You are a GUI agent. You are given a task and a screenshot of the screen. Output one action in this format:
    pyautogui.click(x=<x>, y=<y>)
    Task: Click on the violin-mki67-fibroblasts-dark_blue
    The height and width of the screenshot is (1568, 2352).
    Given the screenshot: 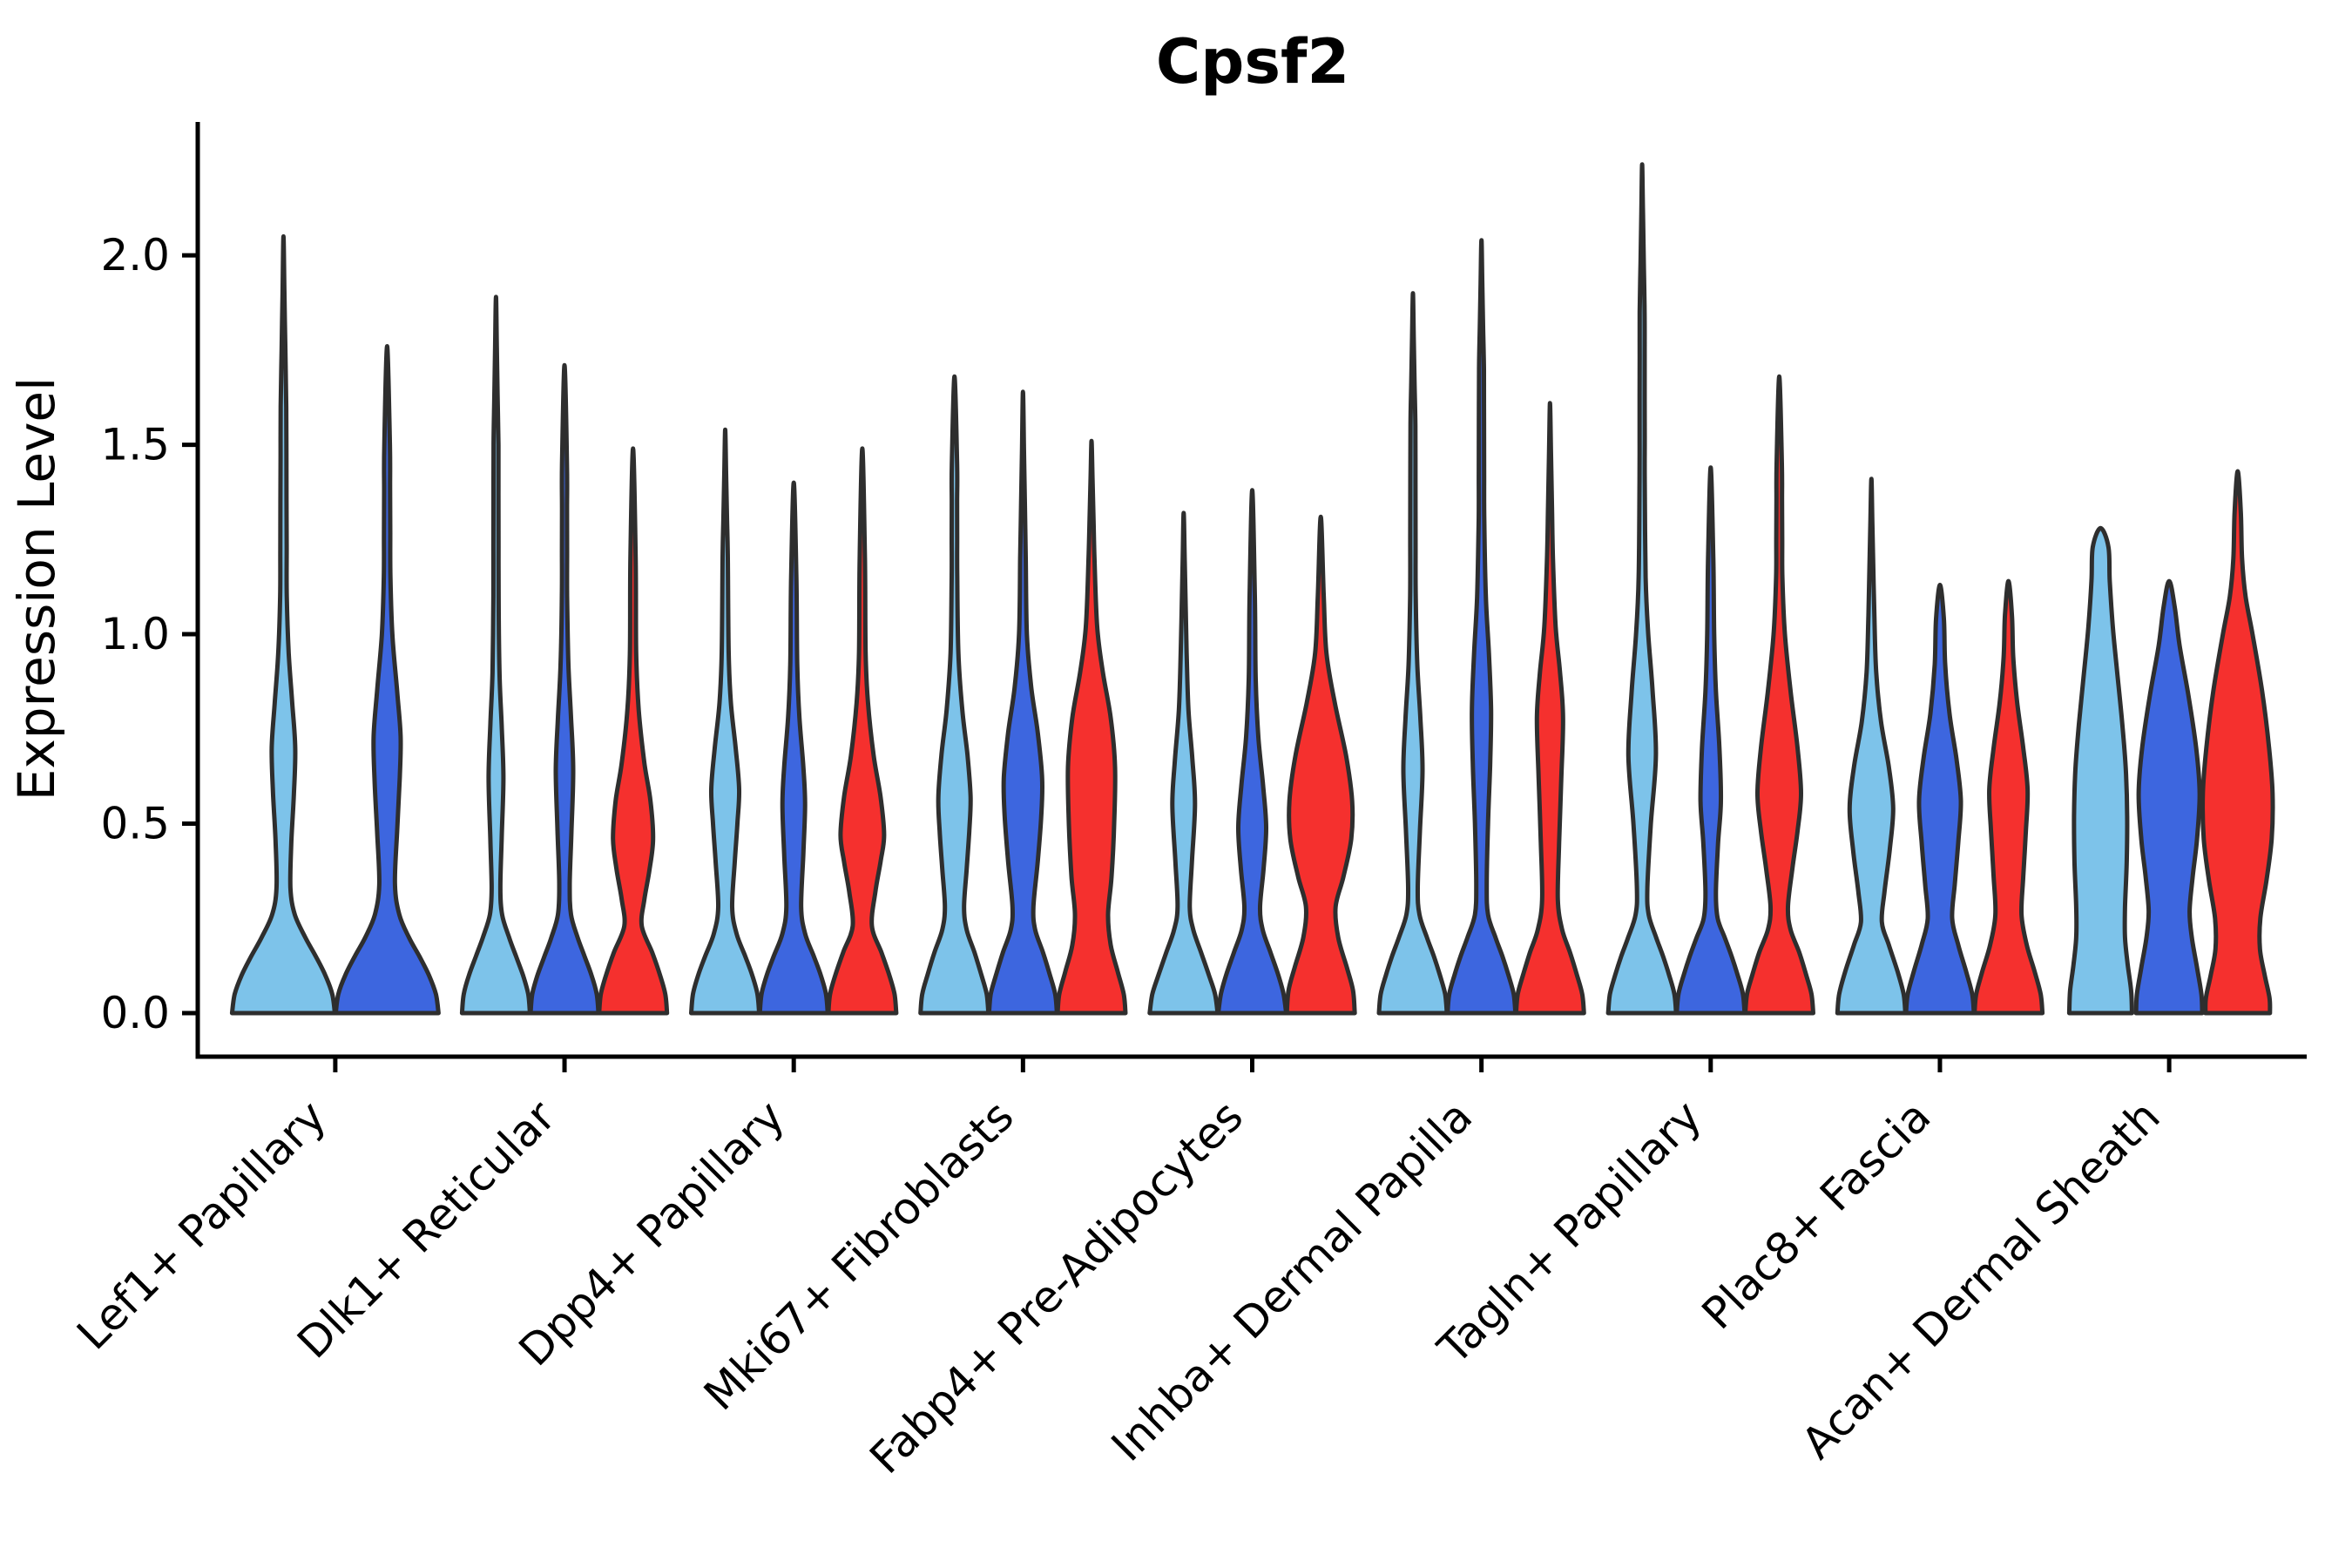 What is the action you would take?
    pyautogui.click(x=1023, y=702)
    